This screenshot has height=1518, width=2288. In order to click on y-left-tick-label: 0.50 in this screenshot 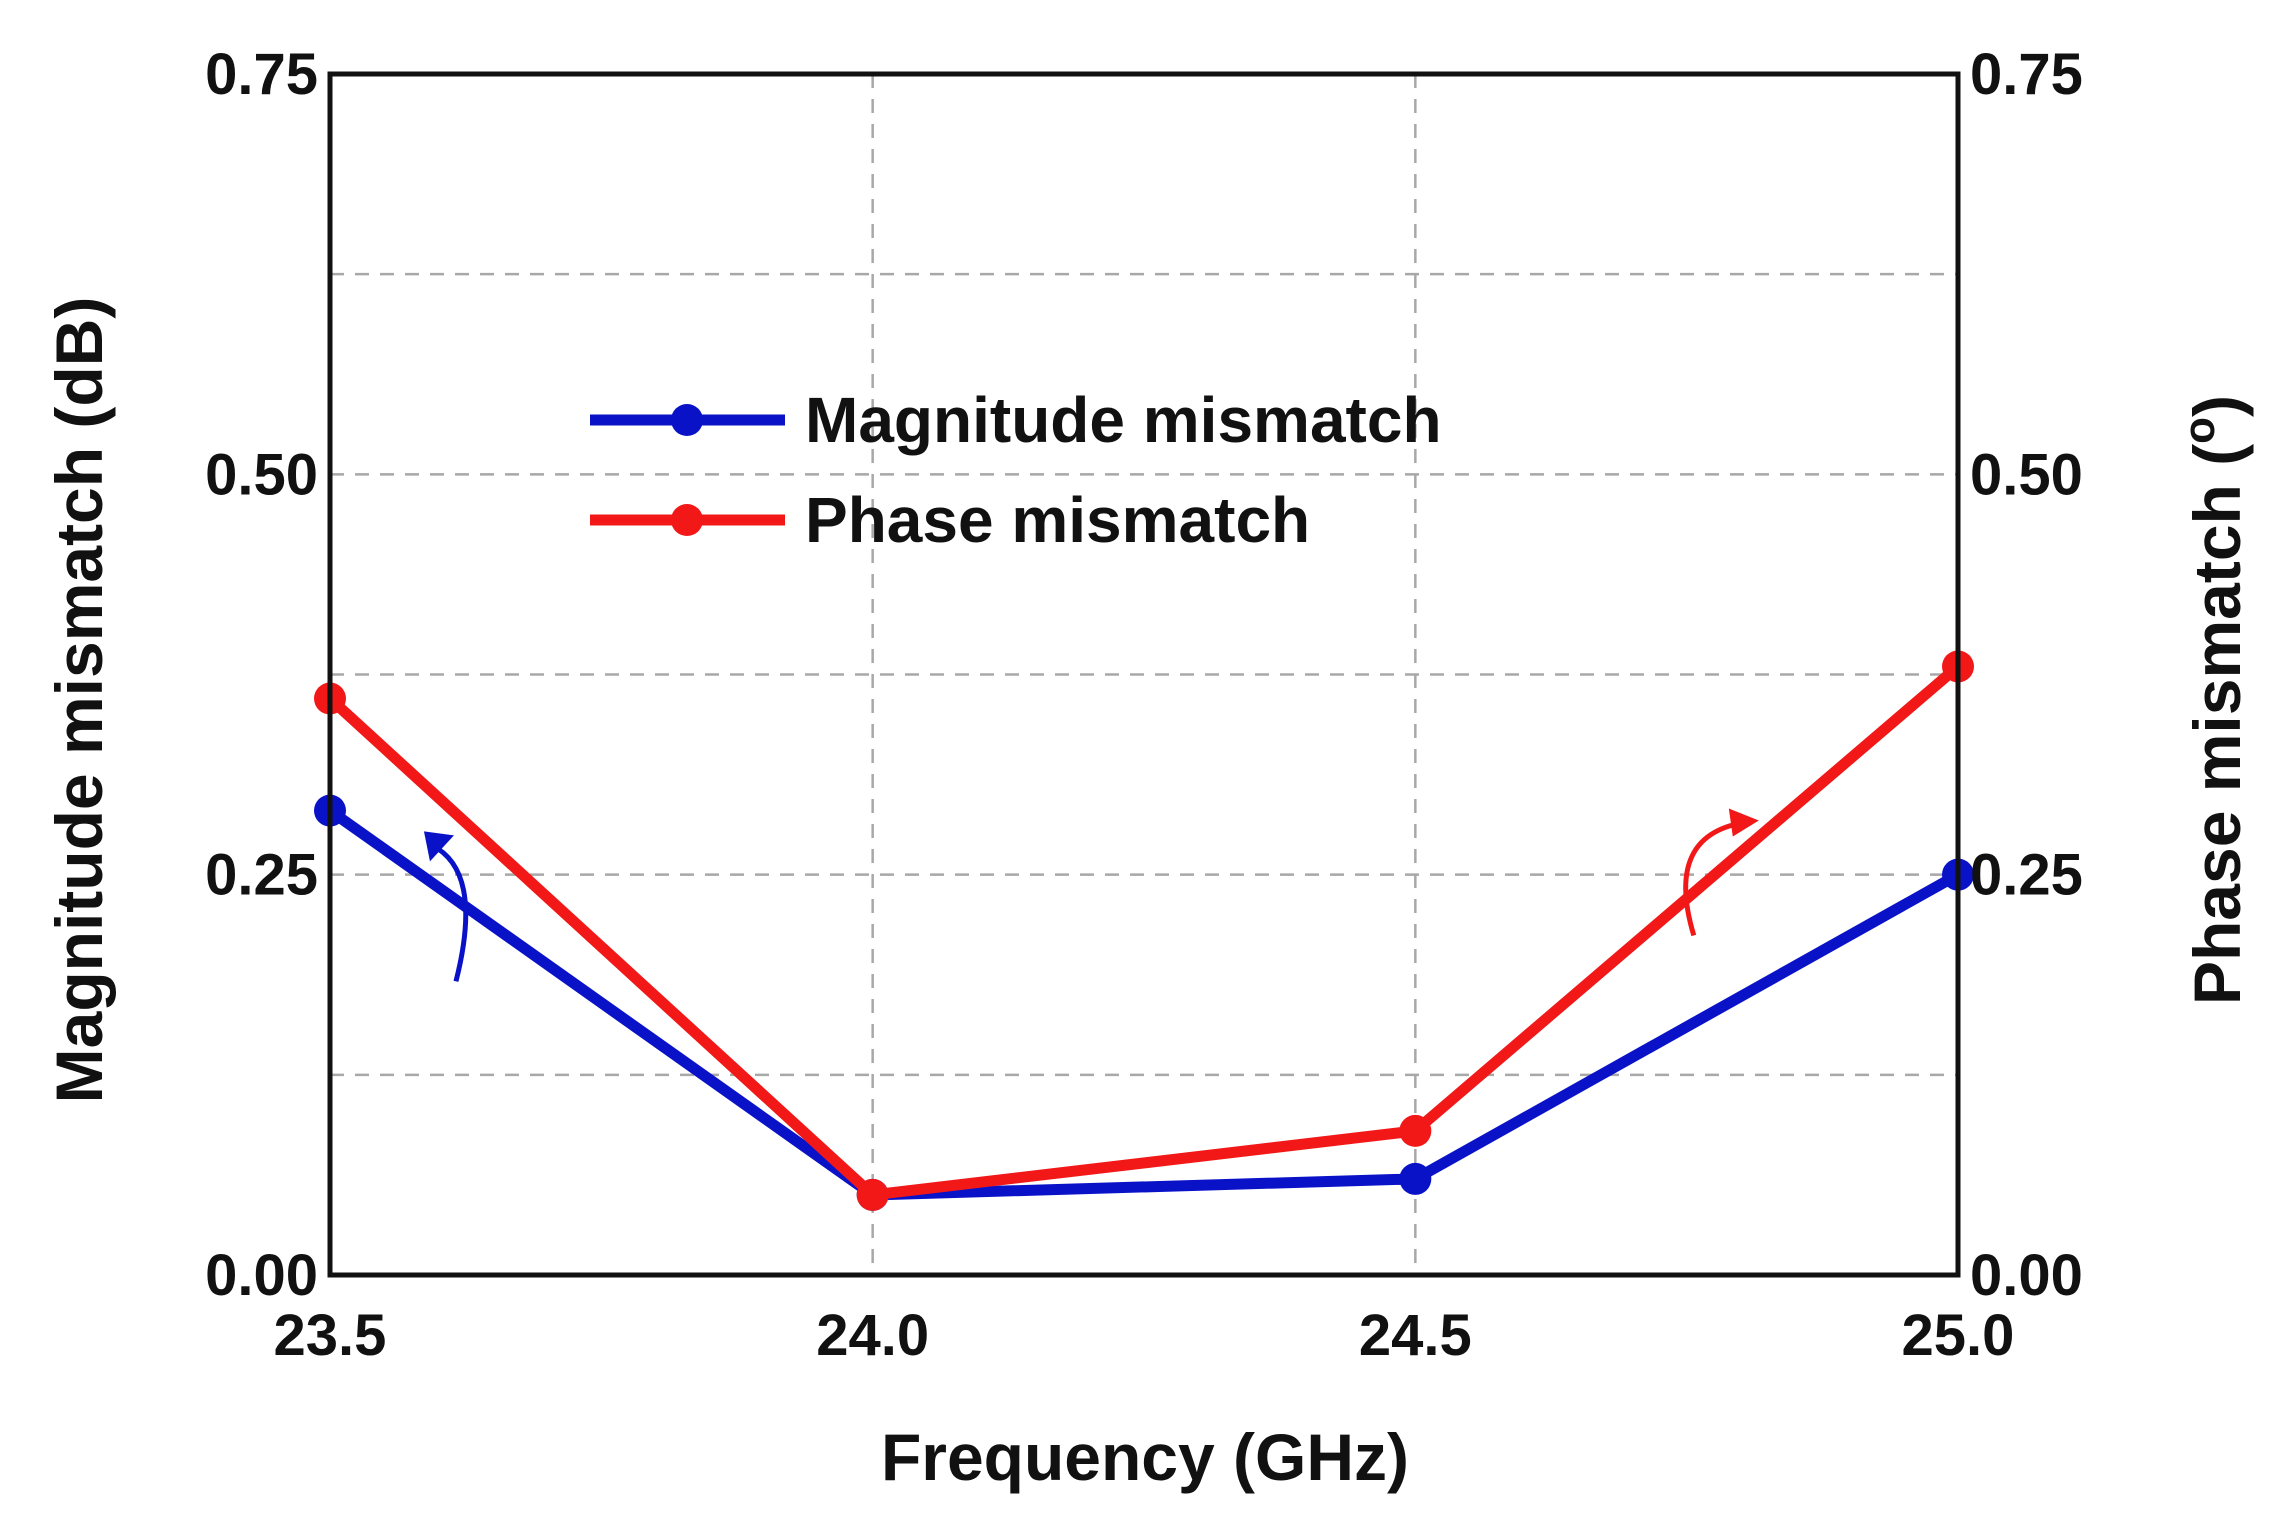, I will do `click(261, 474)`.